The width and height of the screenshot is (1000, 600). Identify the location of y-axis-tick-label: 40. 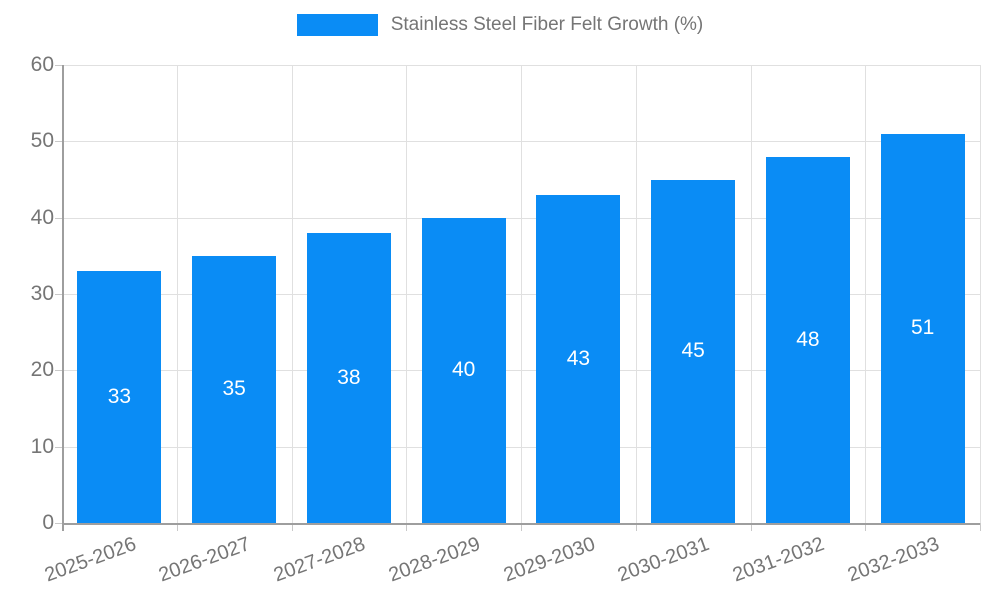
(42, 217).